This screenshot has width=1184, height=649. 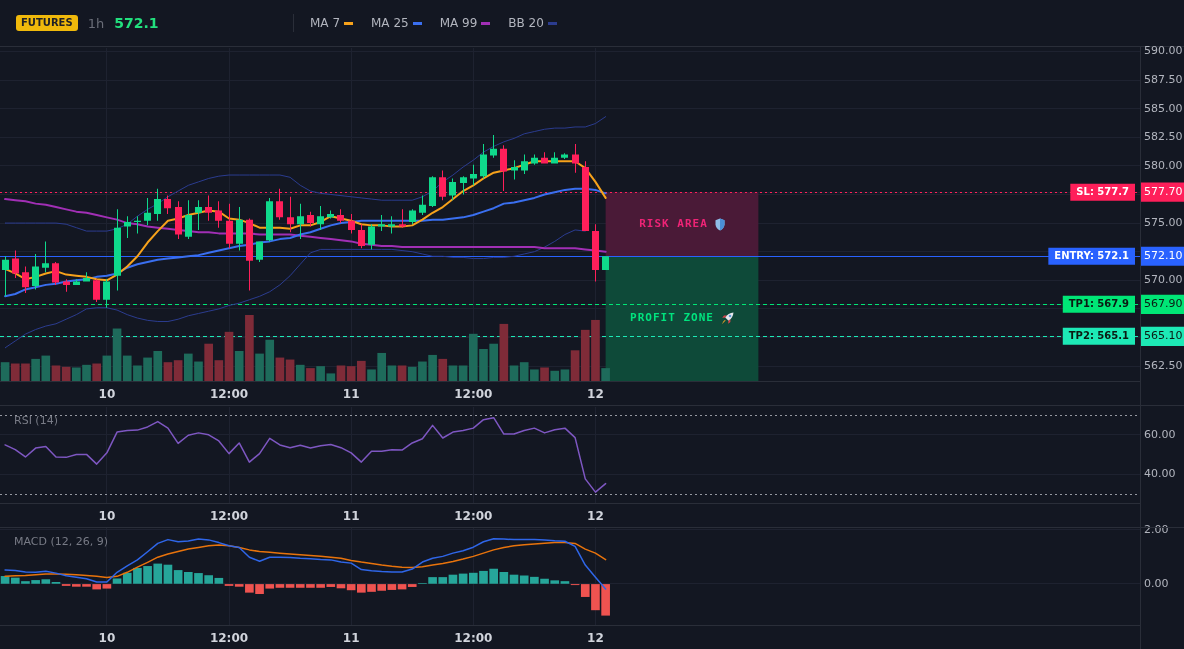 What do you see at coordinates (1099, 336) in the screenshot?
I see `ref-line-label: TP2: 565.1` at bounding box center [1099, 336].